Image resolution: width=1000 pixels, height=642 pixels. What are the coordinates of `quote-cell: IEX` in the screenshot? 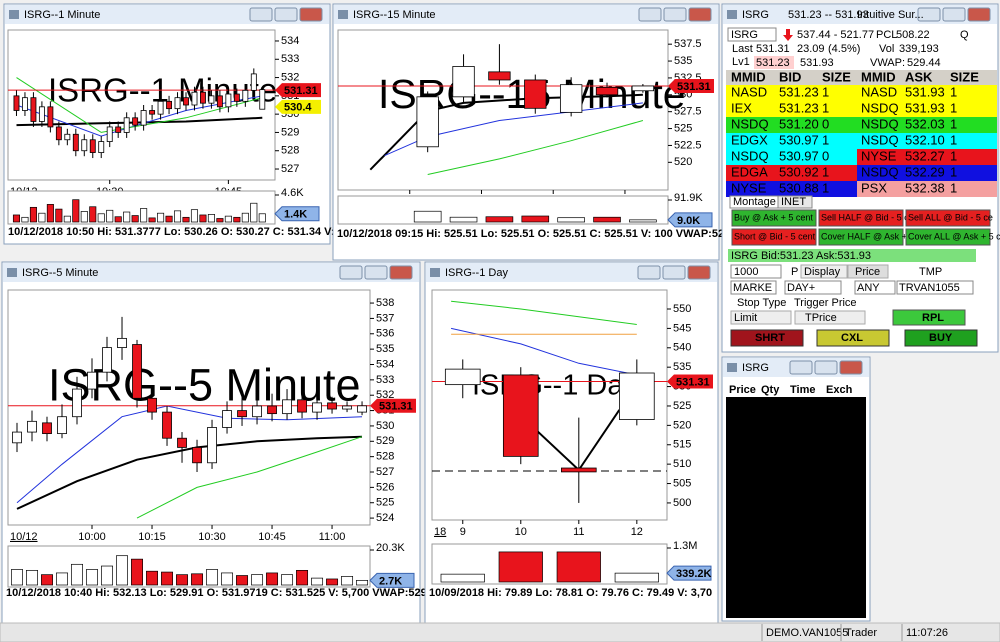 It's located at (741, 107).